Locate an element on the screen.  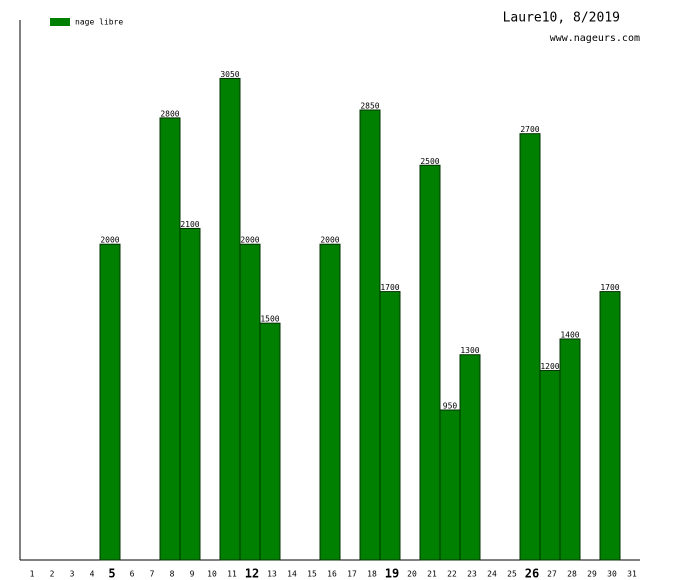
value-label: 2100 is located at coordinates (189, 224).